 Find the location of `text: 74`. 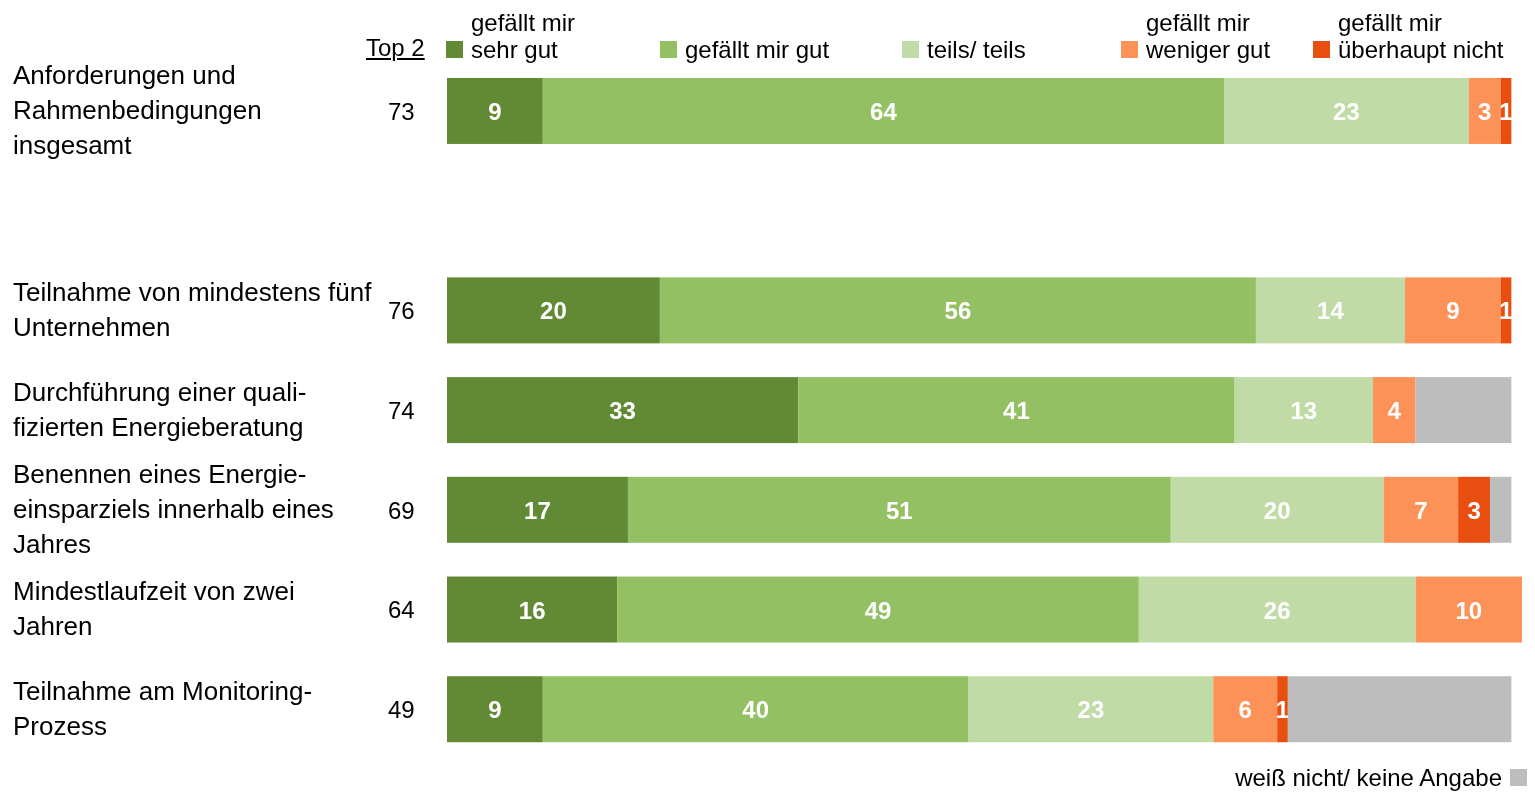

text: 74 is located at coordinates (401, 410).